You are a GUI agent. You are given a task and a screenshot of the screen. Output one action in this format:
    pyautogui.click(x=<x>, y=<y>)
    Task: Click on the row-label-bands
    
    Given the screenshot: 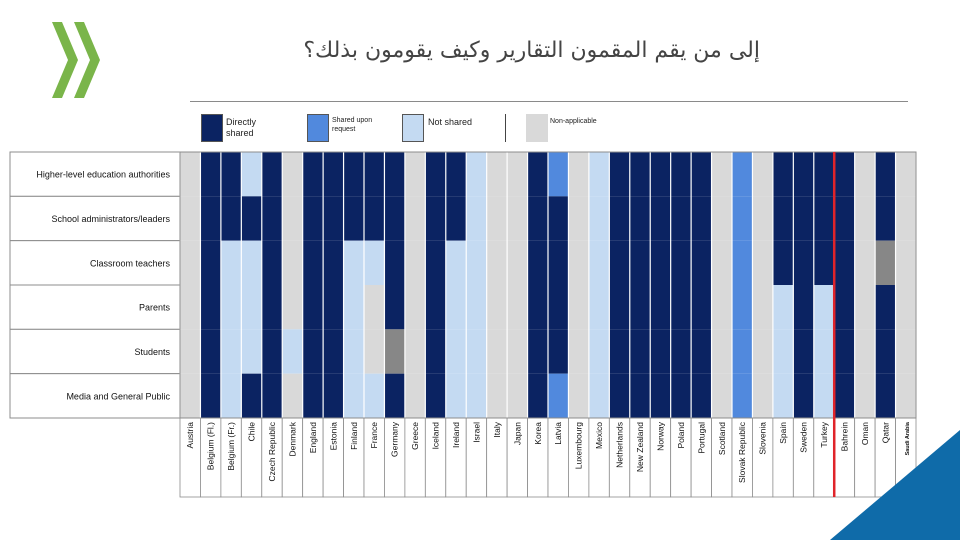 What is the action you would take?
    pyautogui.click(x=95, y=285)
    